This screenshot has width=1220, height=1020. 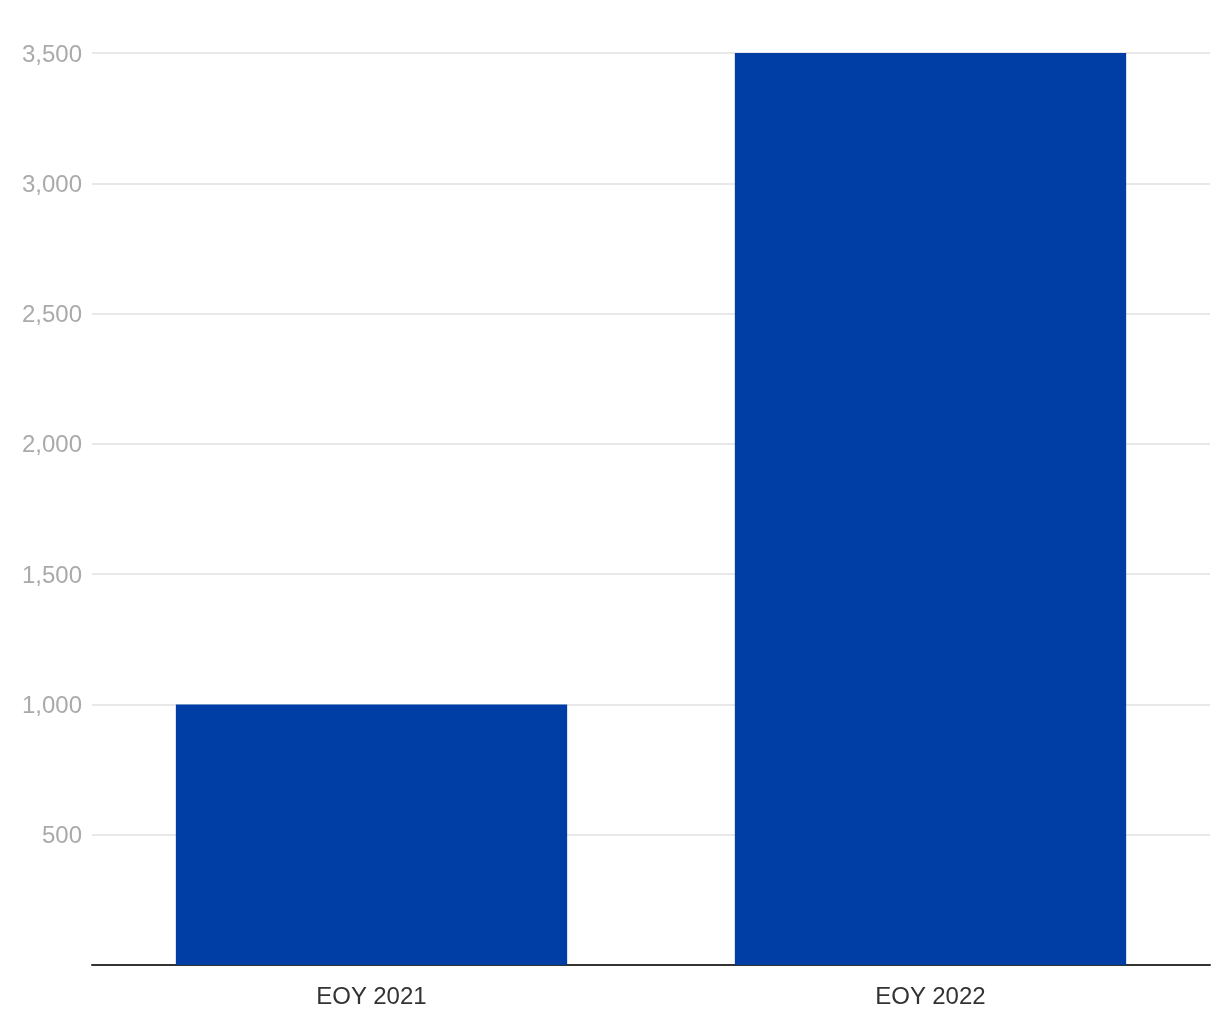 I want to click on y-tick-label: 3,500, so click(x=51, y=53).